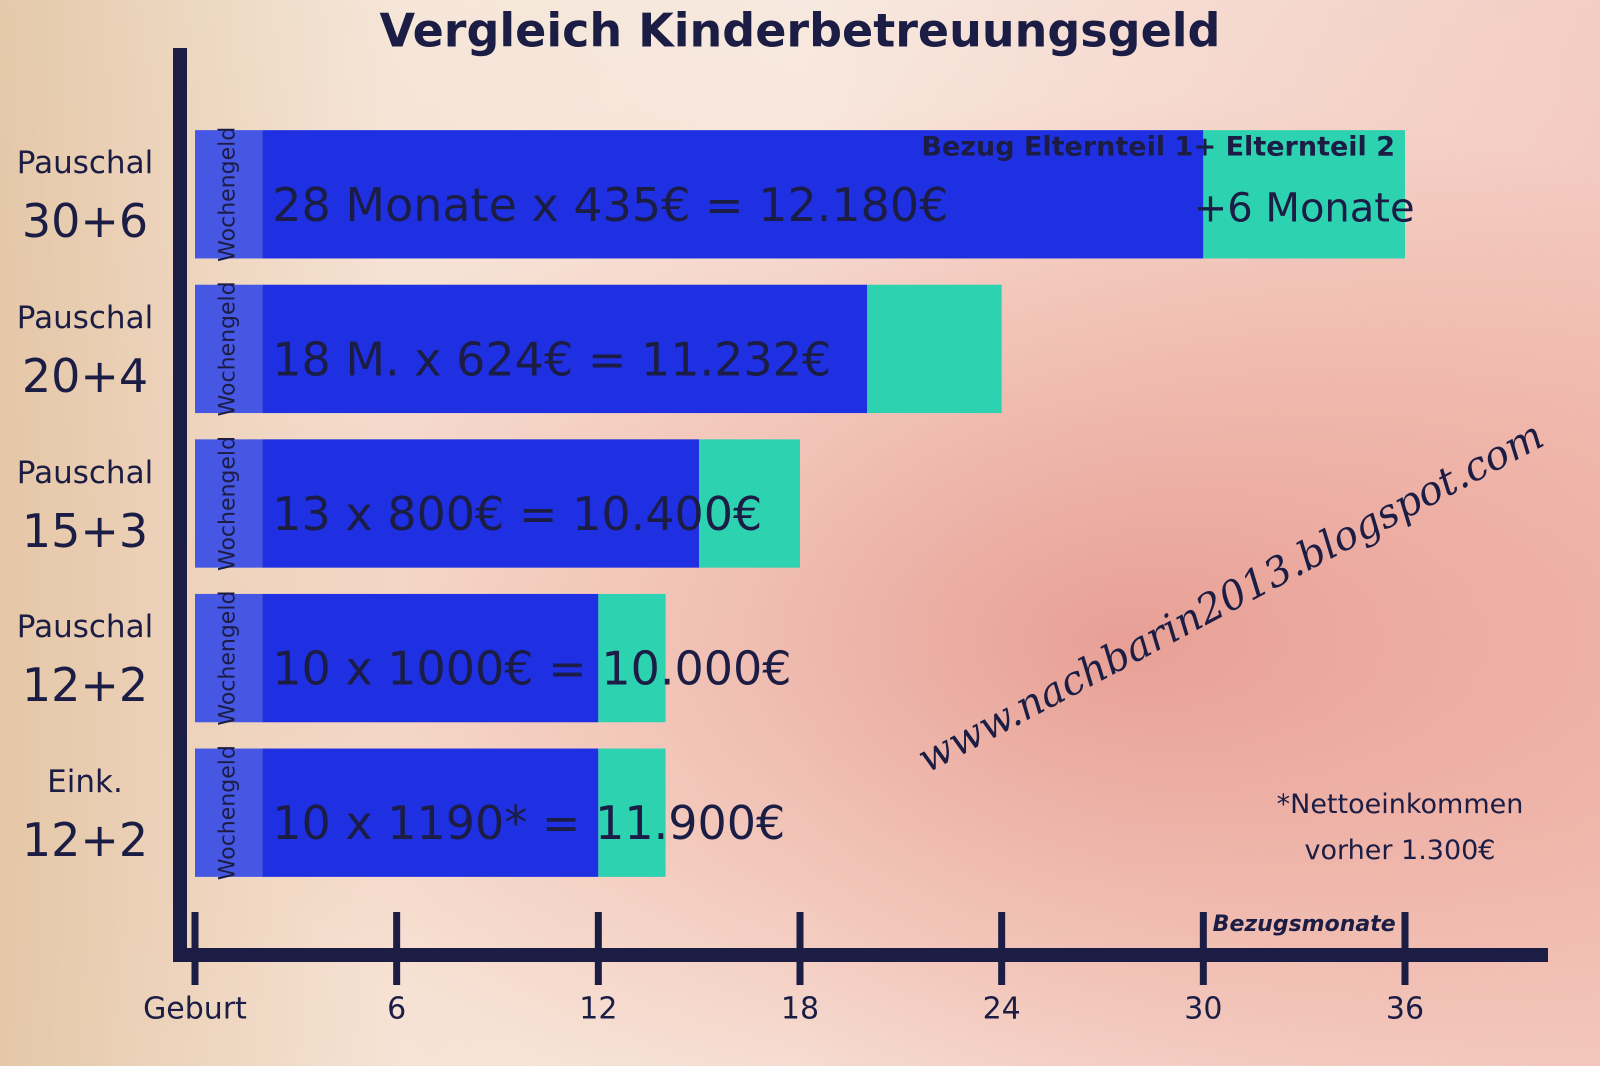 The width and height of the screenshot is (1600, 1066). What do you see at coordinates (1304, 924) in the screenshot?
I see `x-axis-title: Bezugsmonate` at bounding box center [1304, 924].